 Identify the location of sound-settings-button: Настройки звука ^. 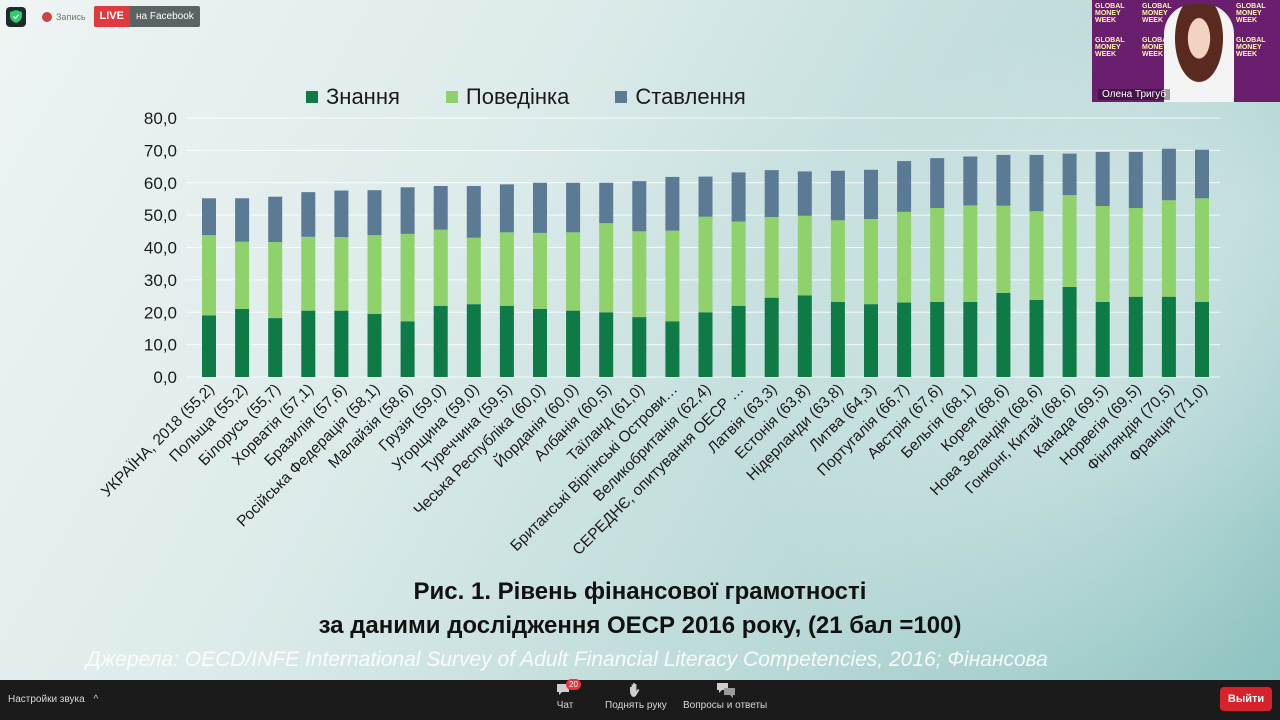
(53, 699).